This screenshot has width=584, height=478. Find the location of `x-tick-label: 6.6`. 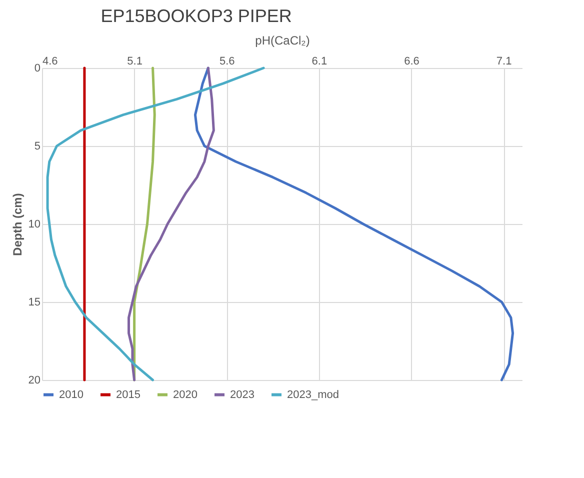

x-tick-label: 6.6 is located at coordinates (412, 62).